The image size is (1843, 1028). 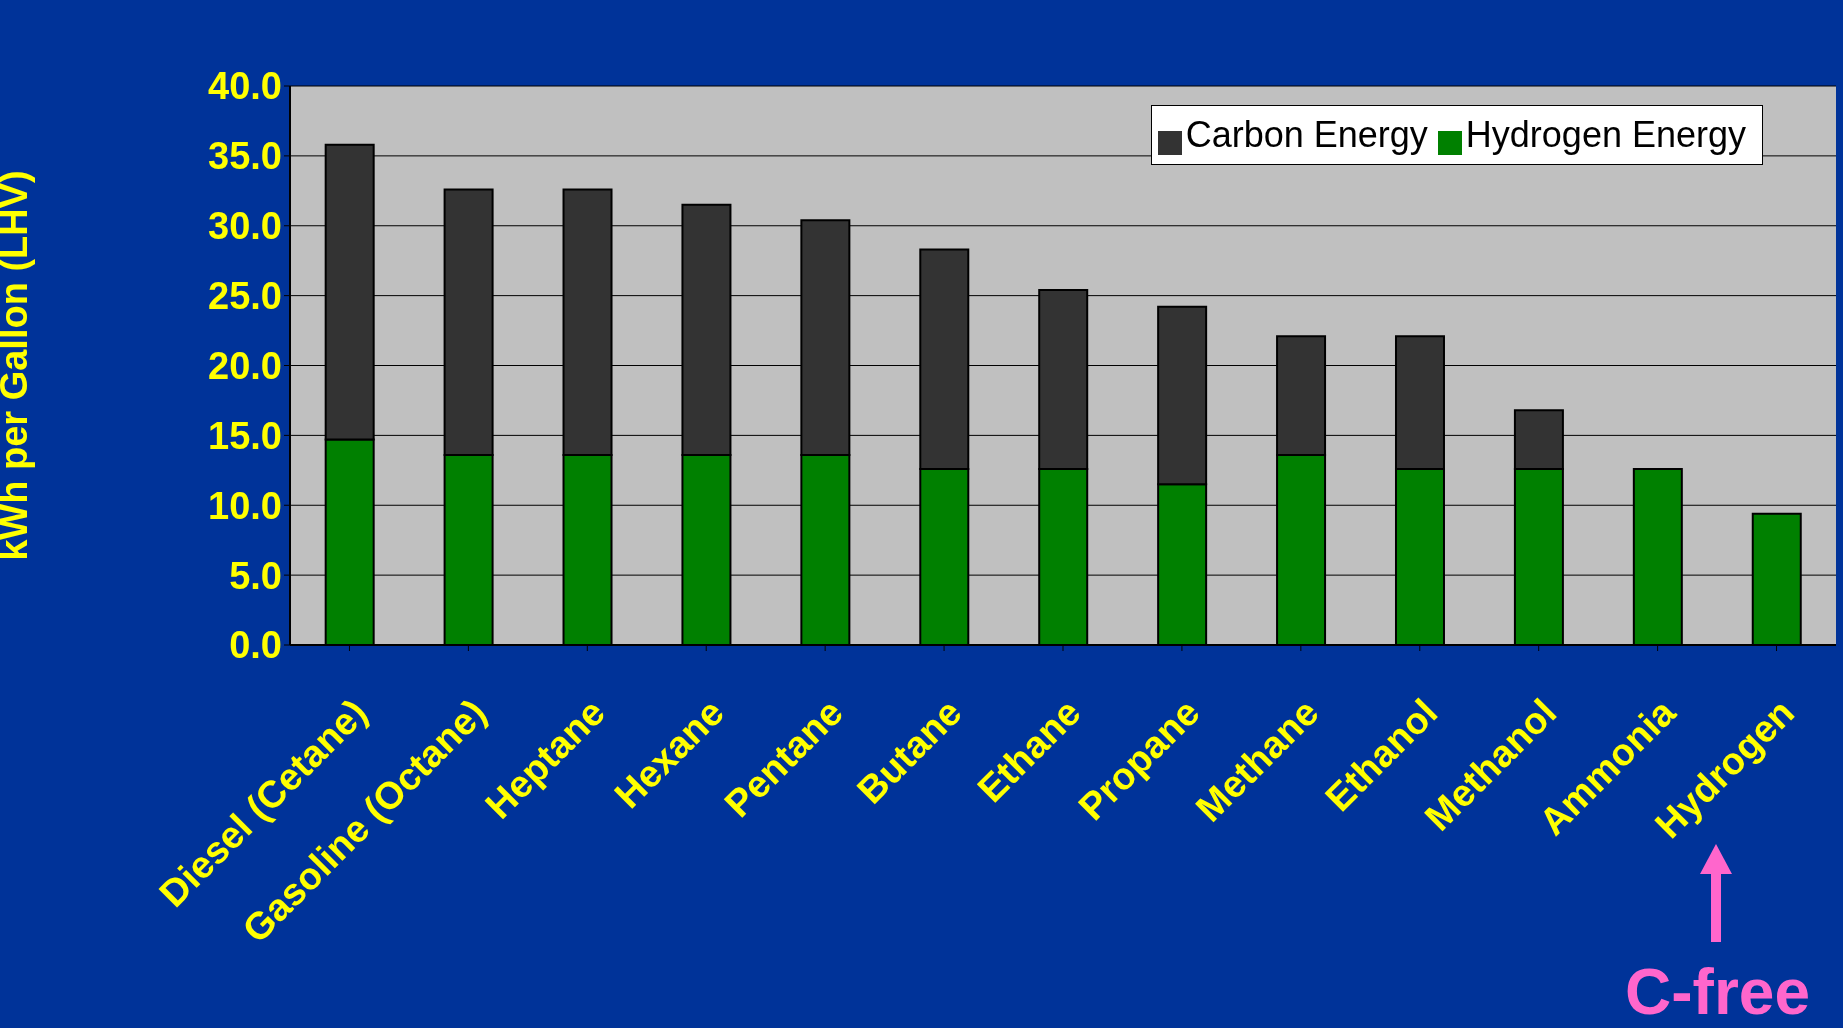 What do you see at coordinates (18, 365) in the screenshot?
I see `y-axis-title: kWh per Gallon (LHV)` at bounding box center [18, 365].